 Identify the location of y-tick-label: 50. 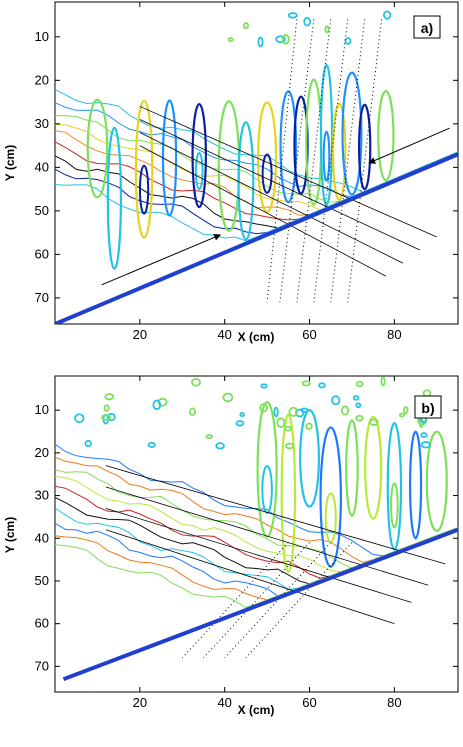
(42, 210).